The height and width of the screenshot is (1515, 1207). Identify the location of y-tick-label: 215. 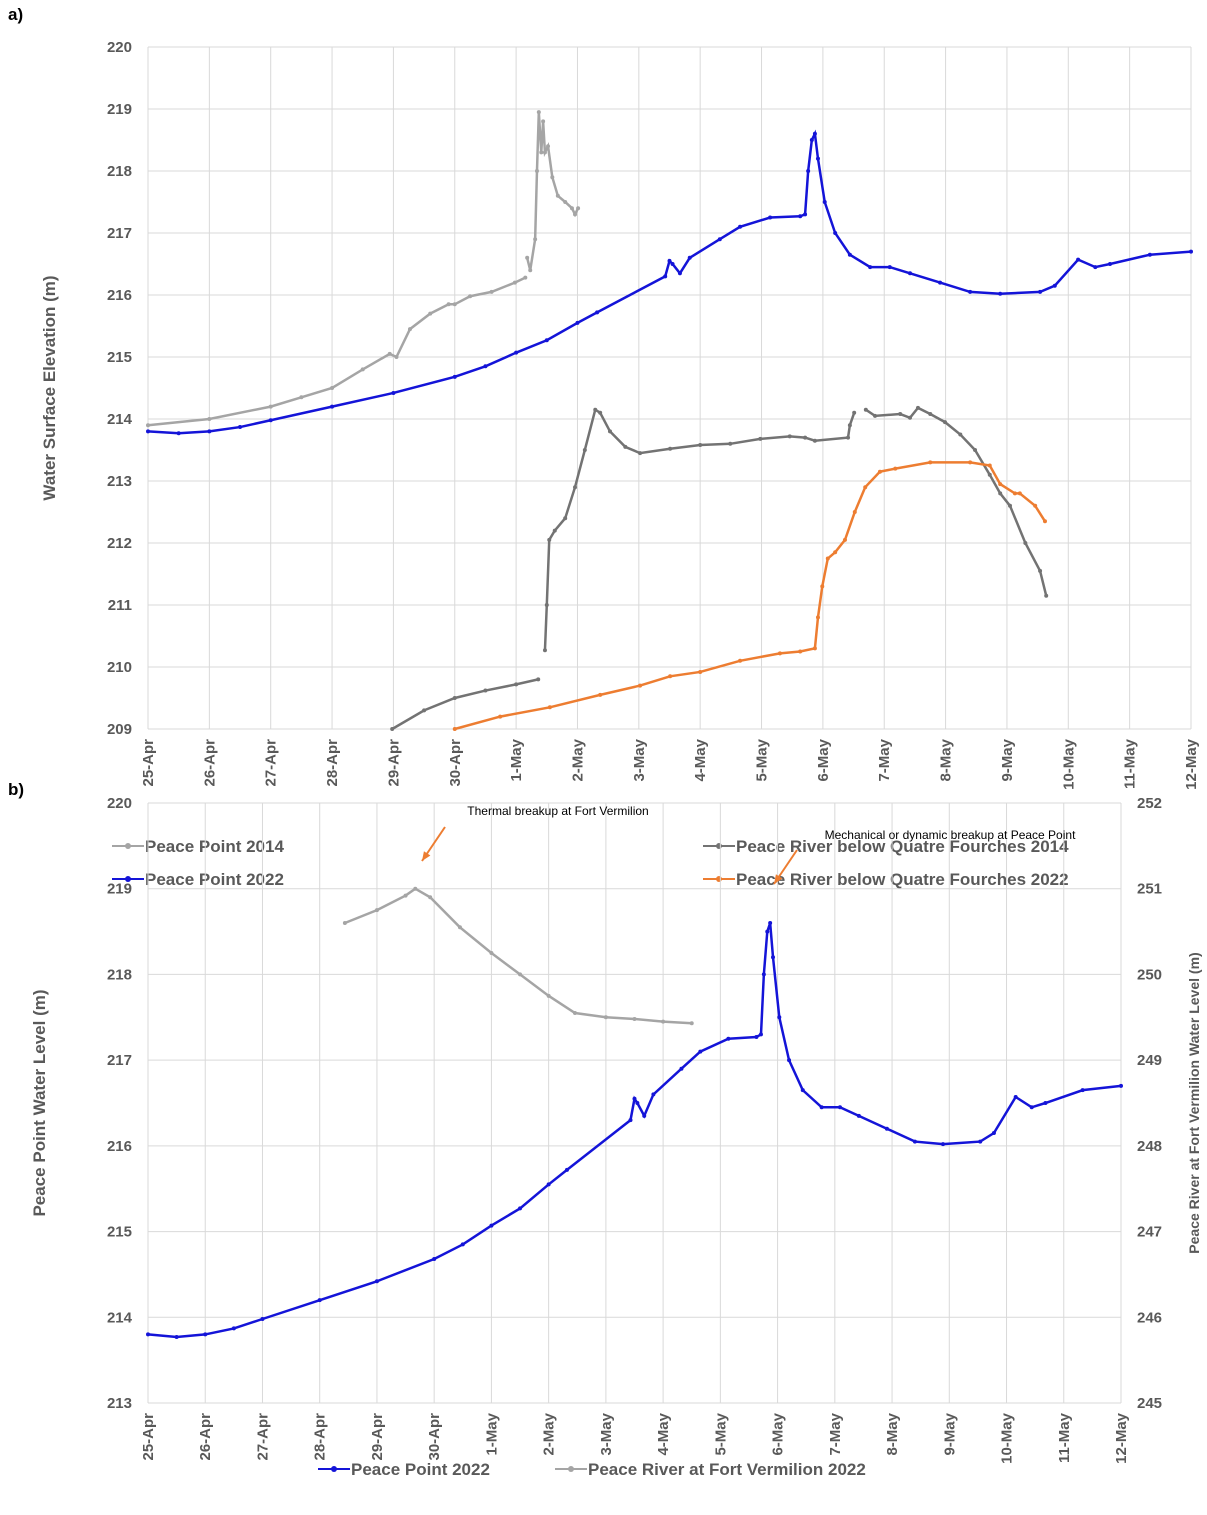
(119, 1232).